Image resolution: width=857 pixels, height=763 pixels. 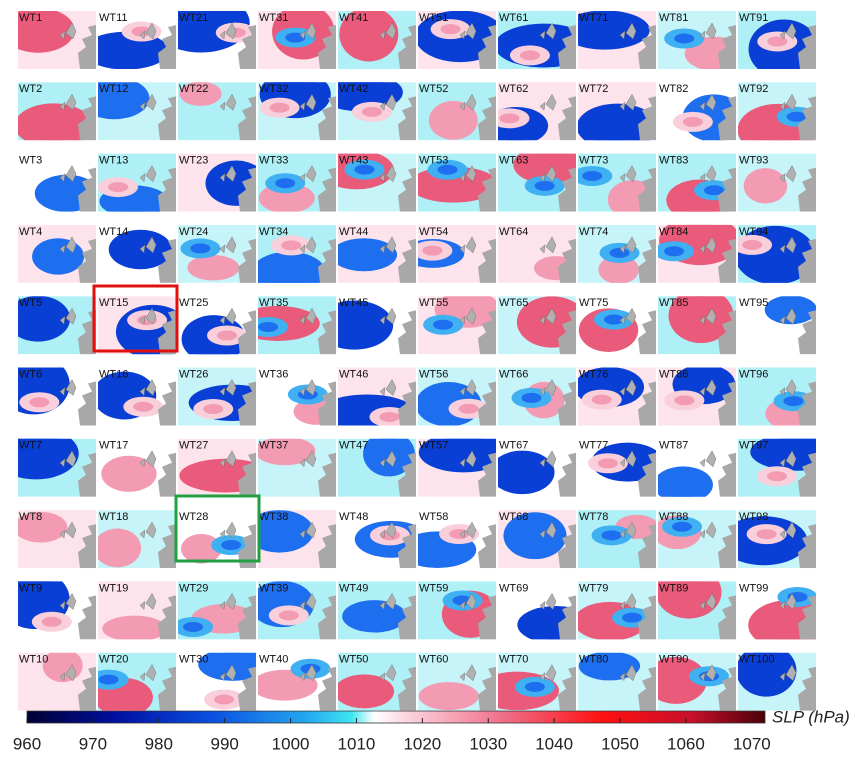 What do you see at coordinates (273, 18) in the screenshot?
I see `panel-label: WT31` at bounding box center [273, 18].